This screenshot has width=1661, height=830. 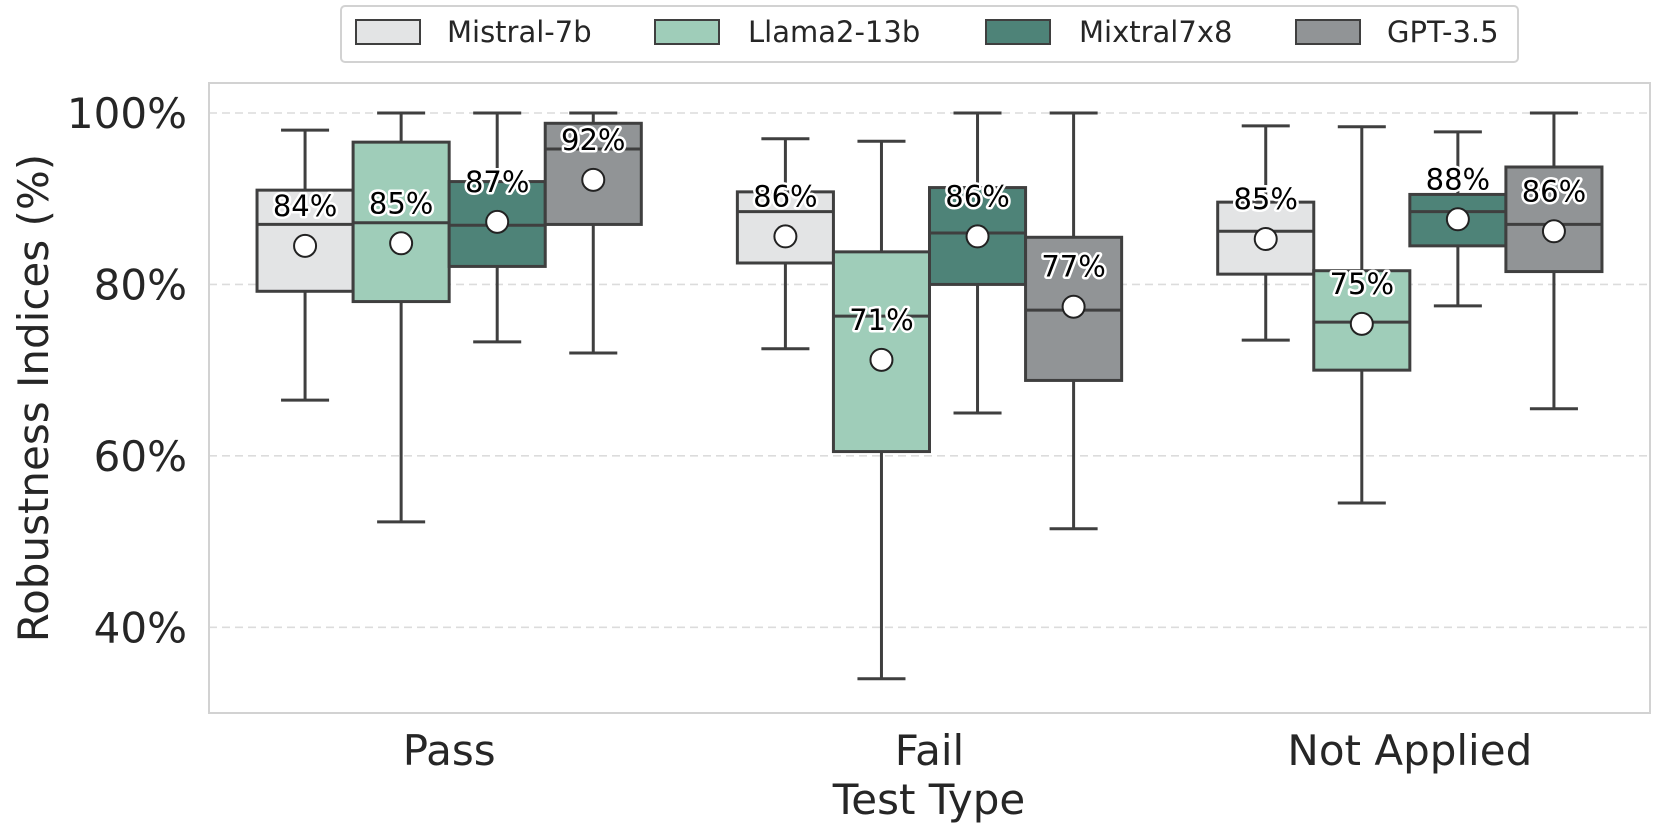 What do you see at coordinates (929, 750) in the screenshot?
I see `x-tick-label: Fail` at bounding box center [929, 750].